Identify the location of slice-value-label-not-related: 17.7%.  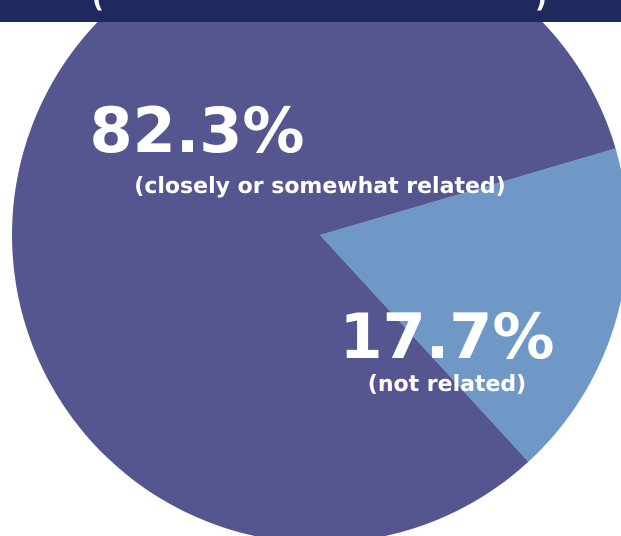
(446, 336).